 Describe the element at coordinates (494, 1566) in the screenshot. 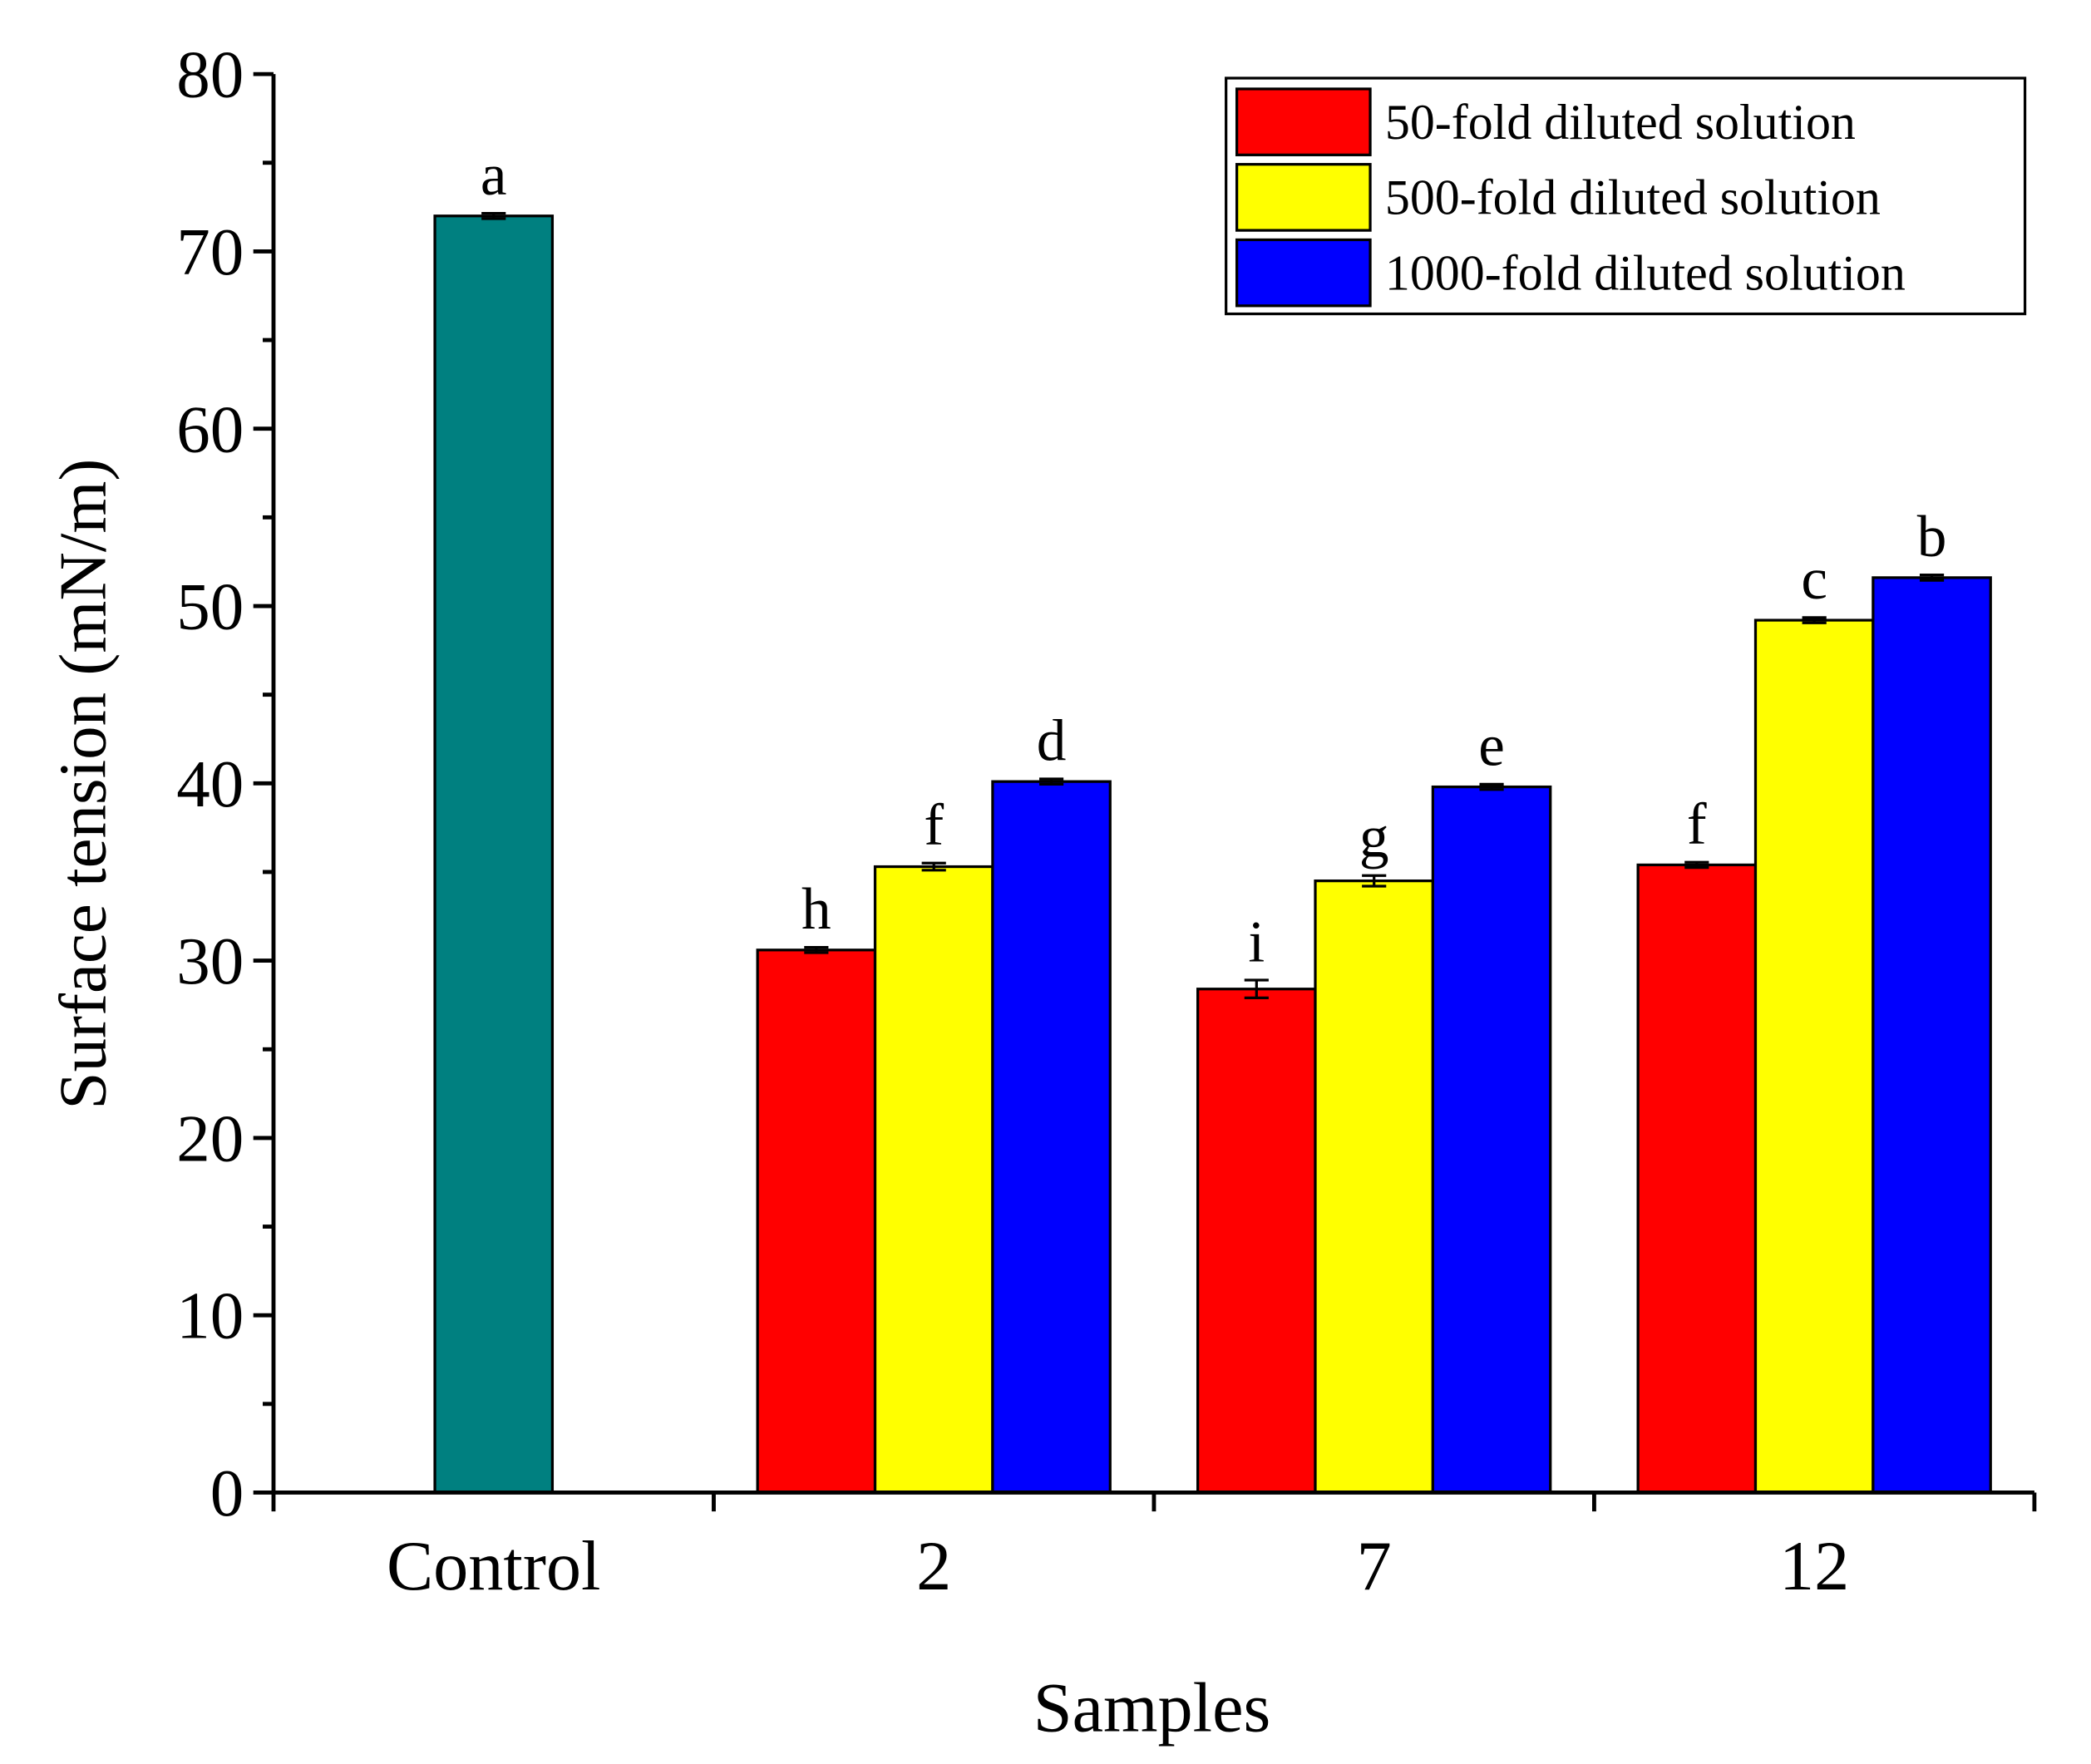

I see `x-tick-label: Control` at that location.